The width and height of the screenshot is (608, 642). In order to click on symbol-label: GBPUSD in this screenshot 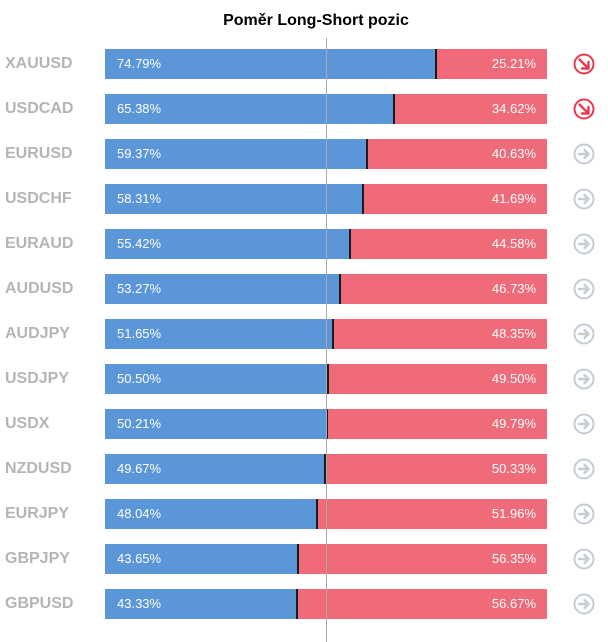, I will do `click(39, 603)`.